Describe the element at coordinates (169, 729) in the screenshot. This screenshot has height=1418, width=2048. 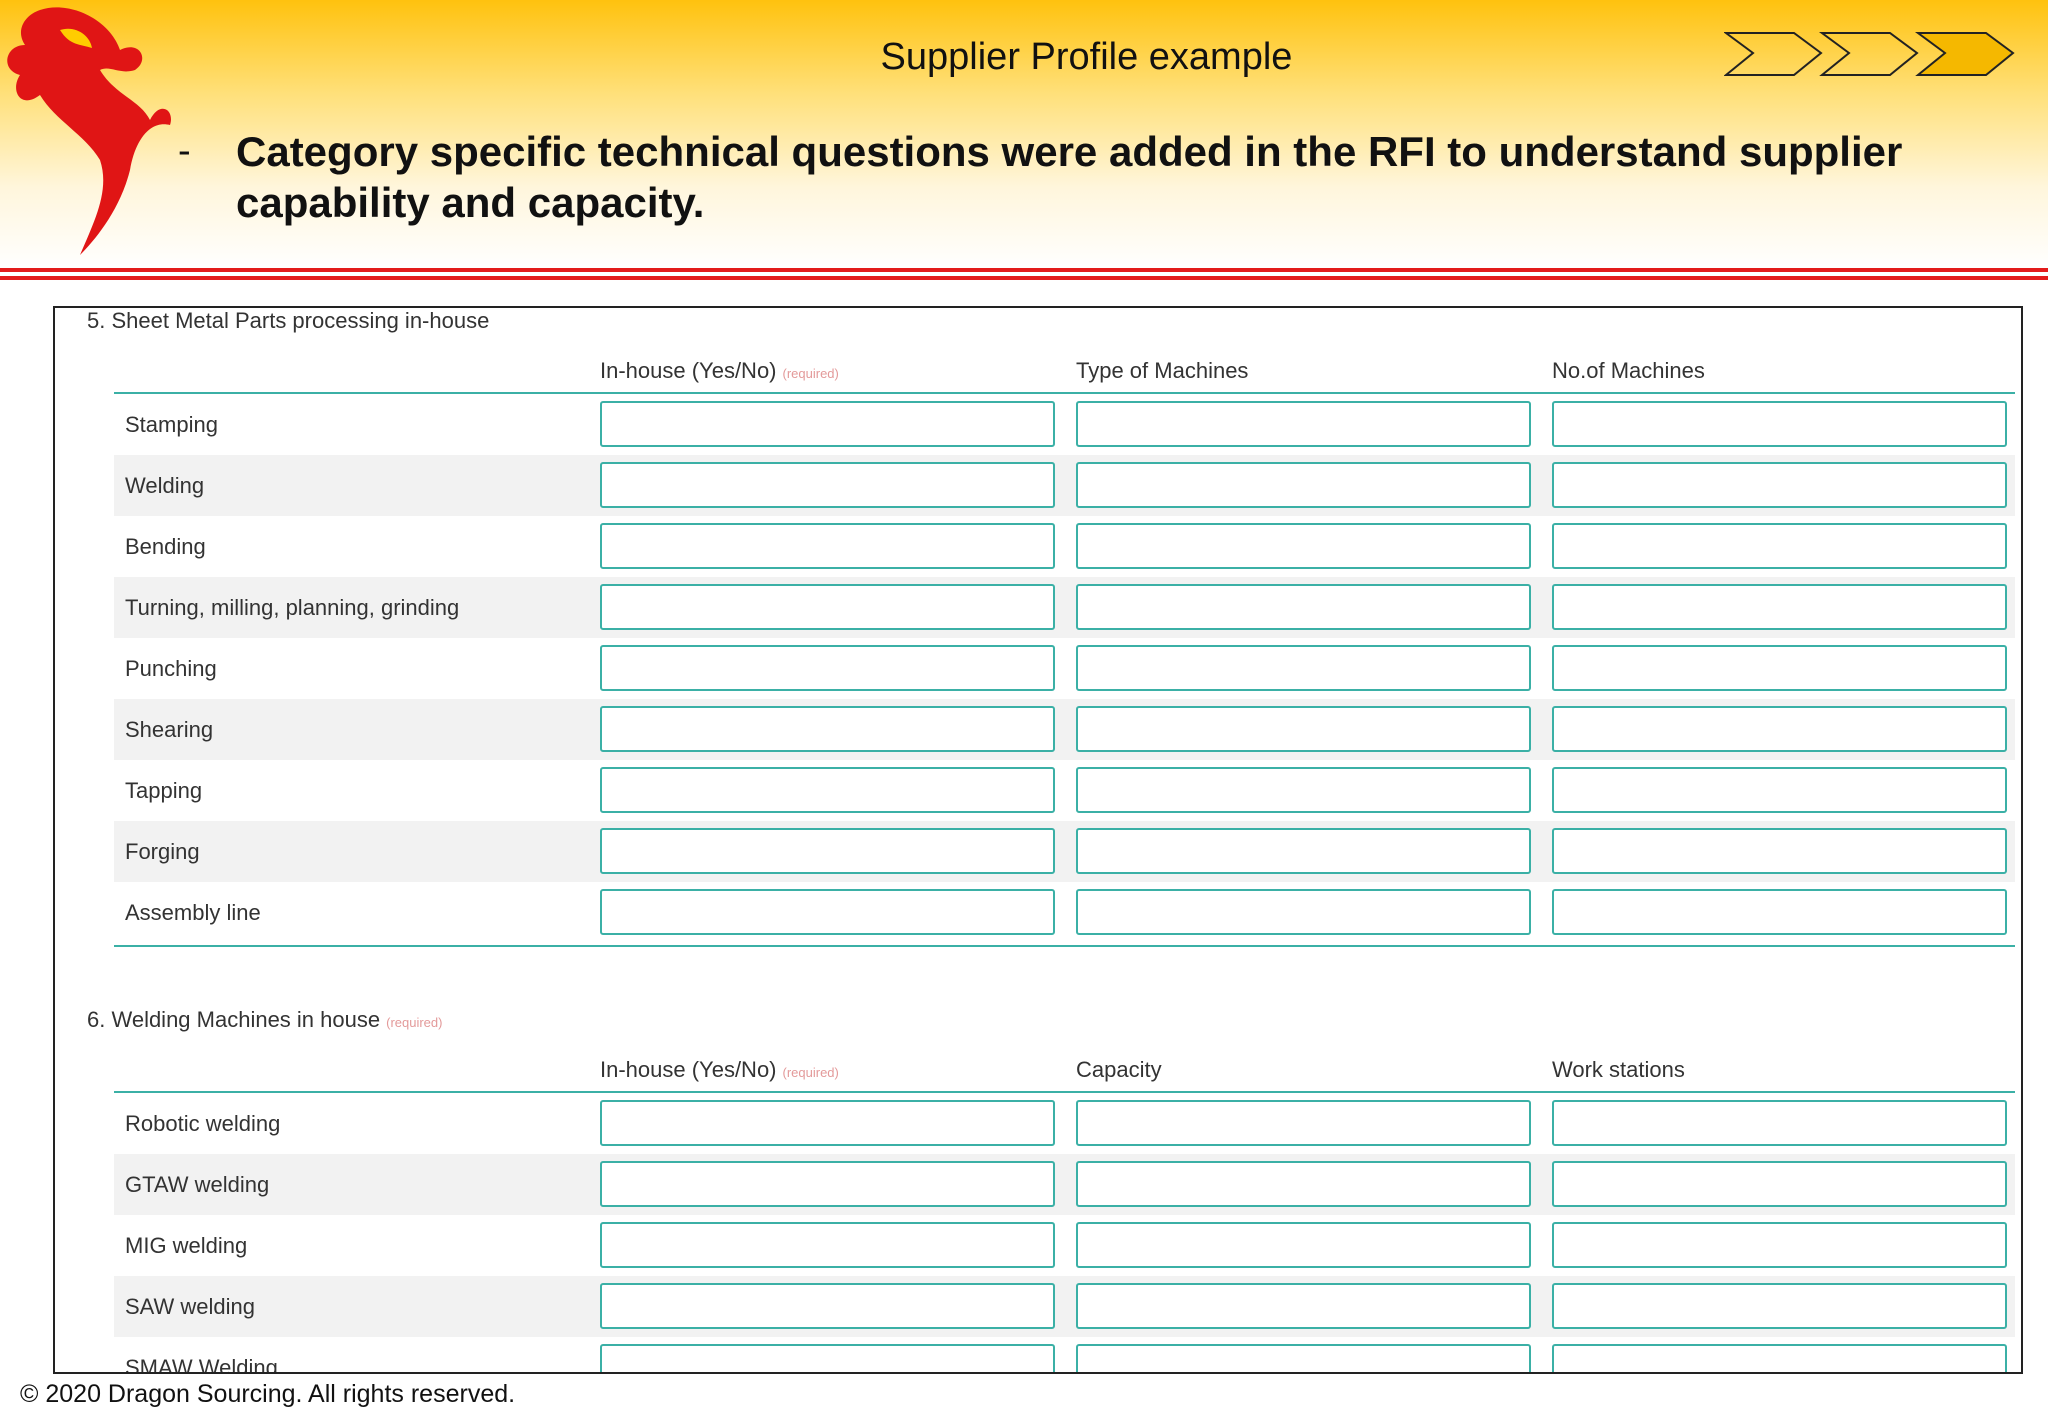
I see `row-label: Shearing` at that location.